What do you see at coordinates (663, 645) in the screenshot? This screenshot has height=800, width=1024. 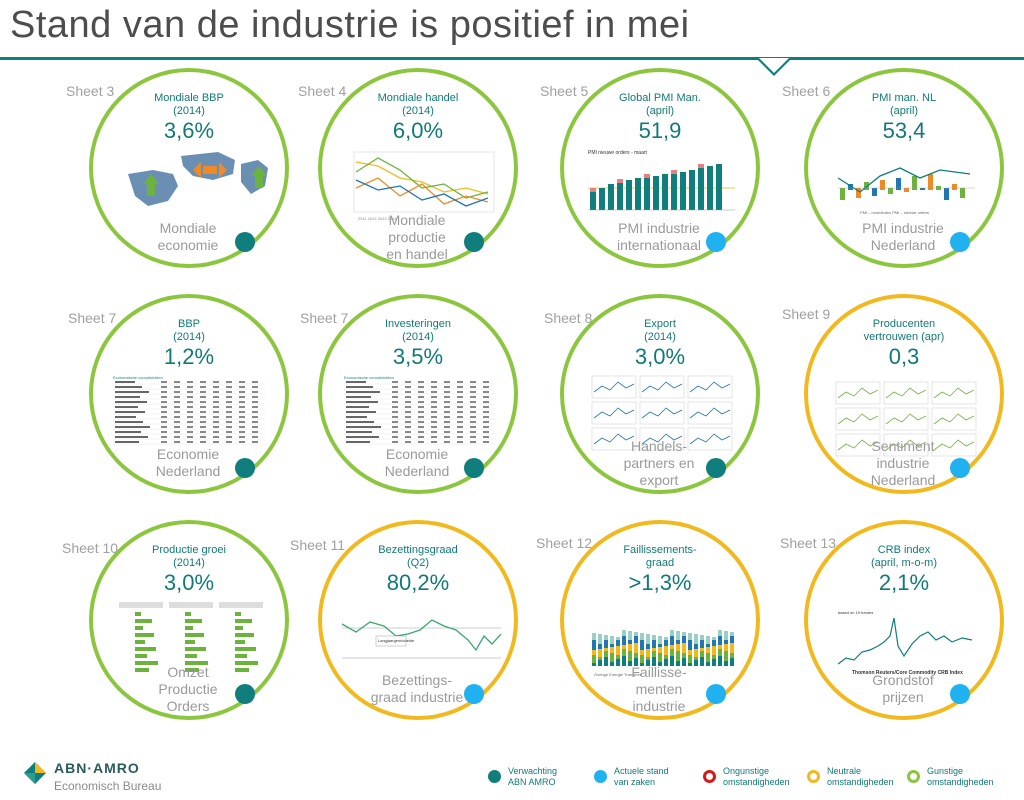 I see `mini-chart: Overige Energie Transport` at bounding box center [663, 645].